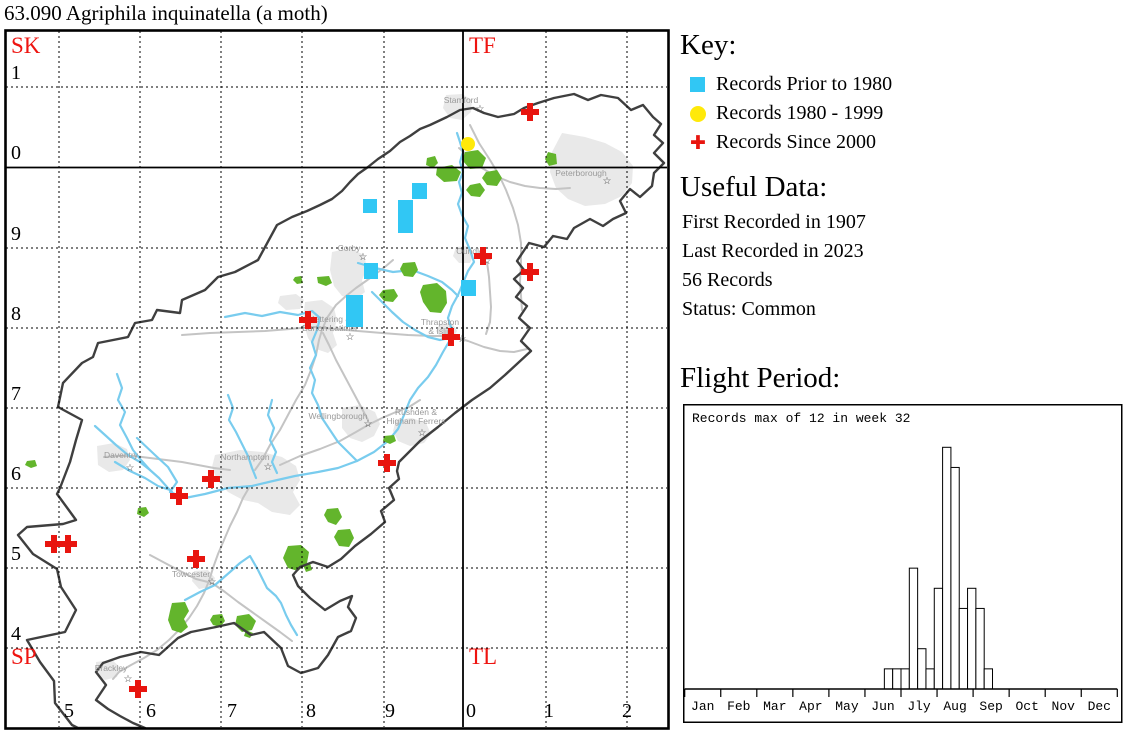  Describe the element at coordinates (69, 711) in the screenshot. I see `grid-col-label: 5` at that location.